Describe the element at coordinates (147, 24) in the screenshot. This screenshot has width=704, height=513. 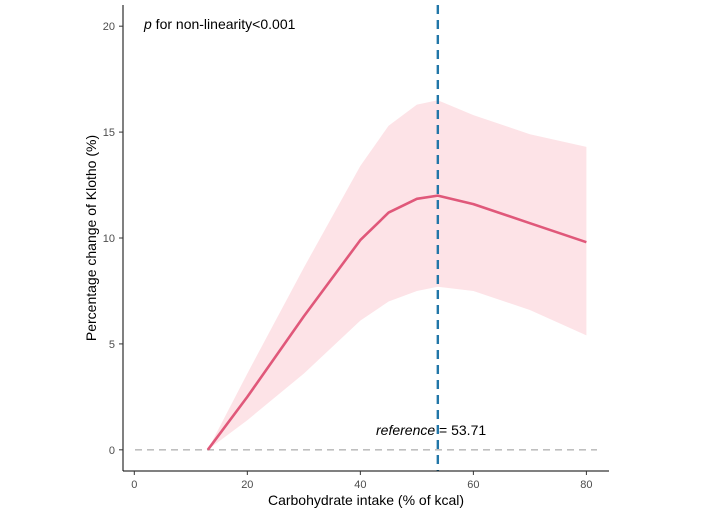
I see `p-symbol: p` at that location.